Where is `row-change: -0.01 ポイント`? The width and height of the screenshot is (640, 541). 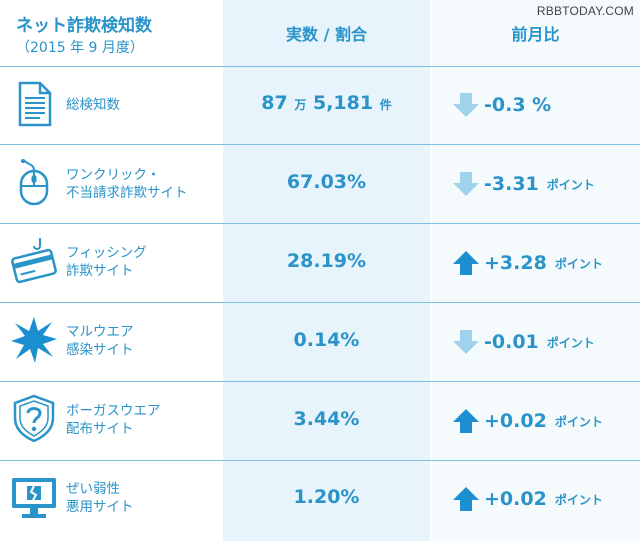 row-change: -0.01 ポイント is located at coordinates (546, 342).